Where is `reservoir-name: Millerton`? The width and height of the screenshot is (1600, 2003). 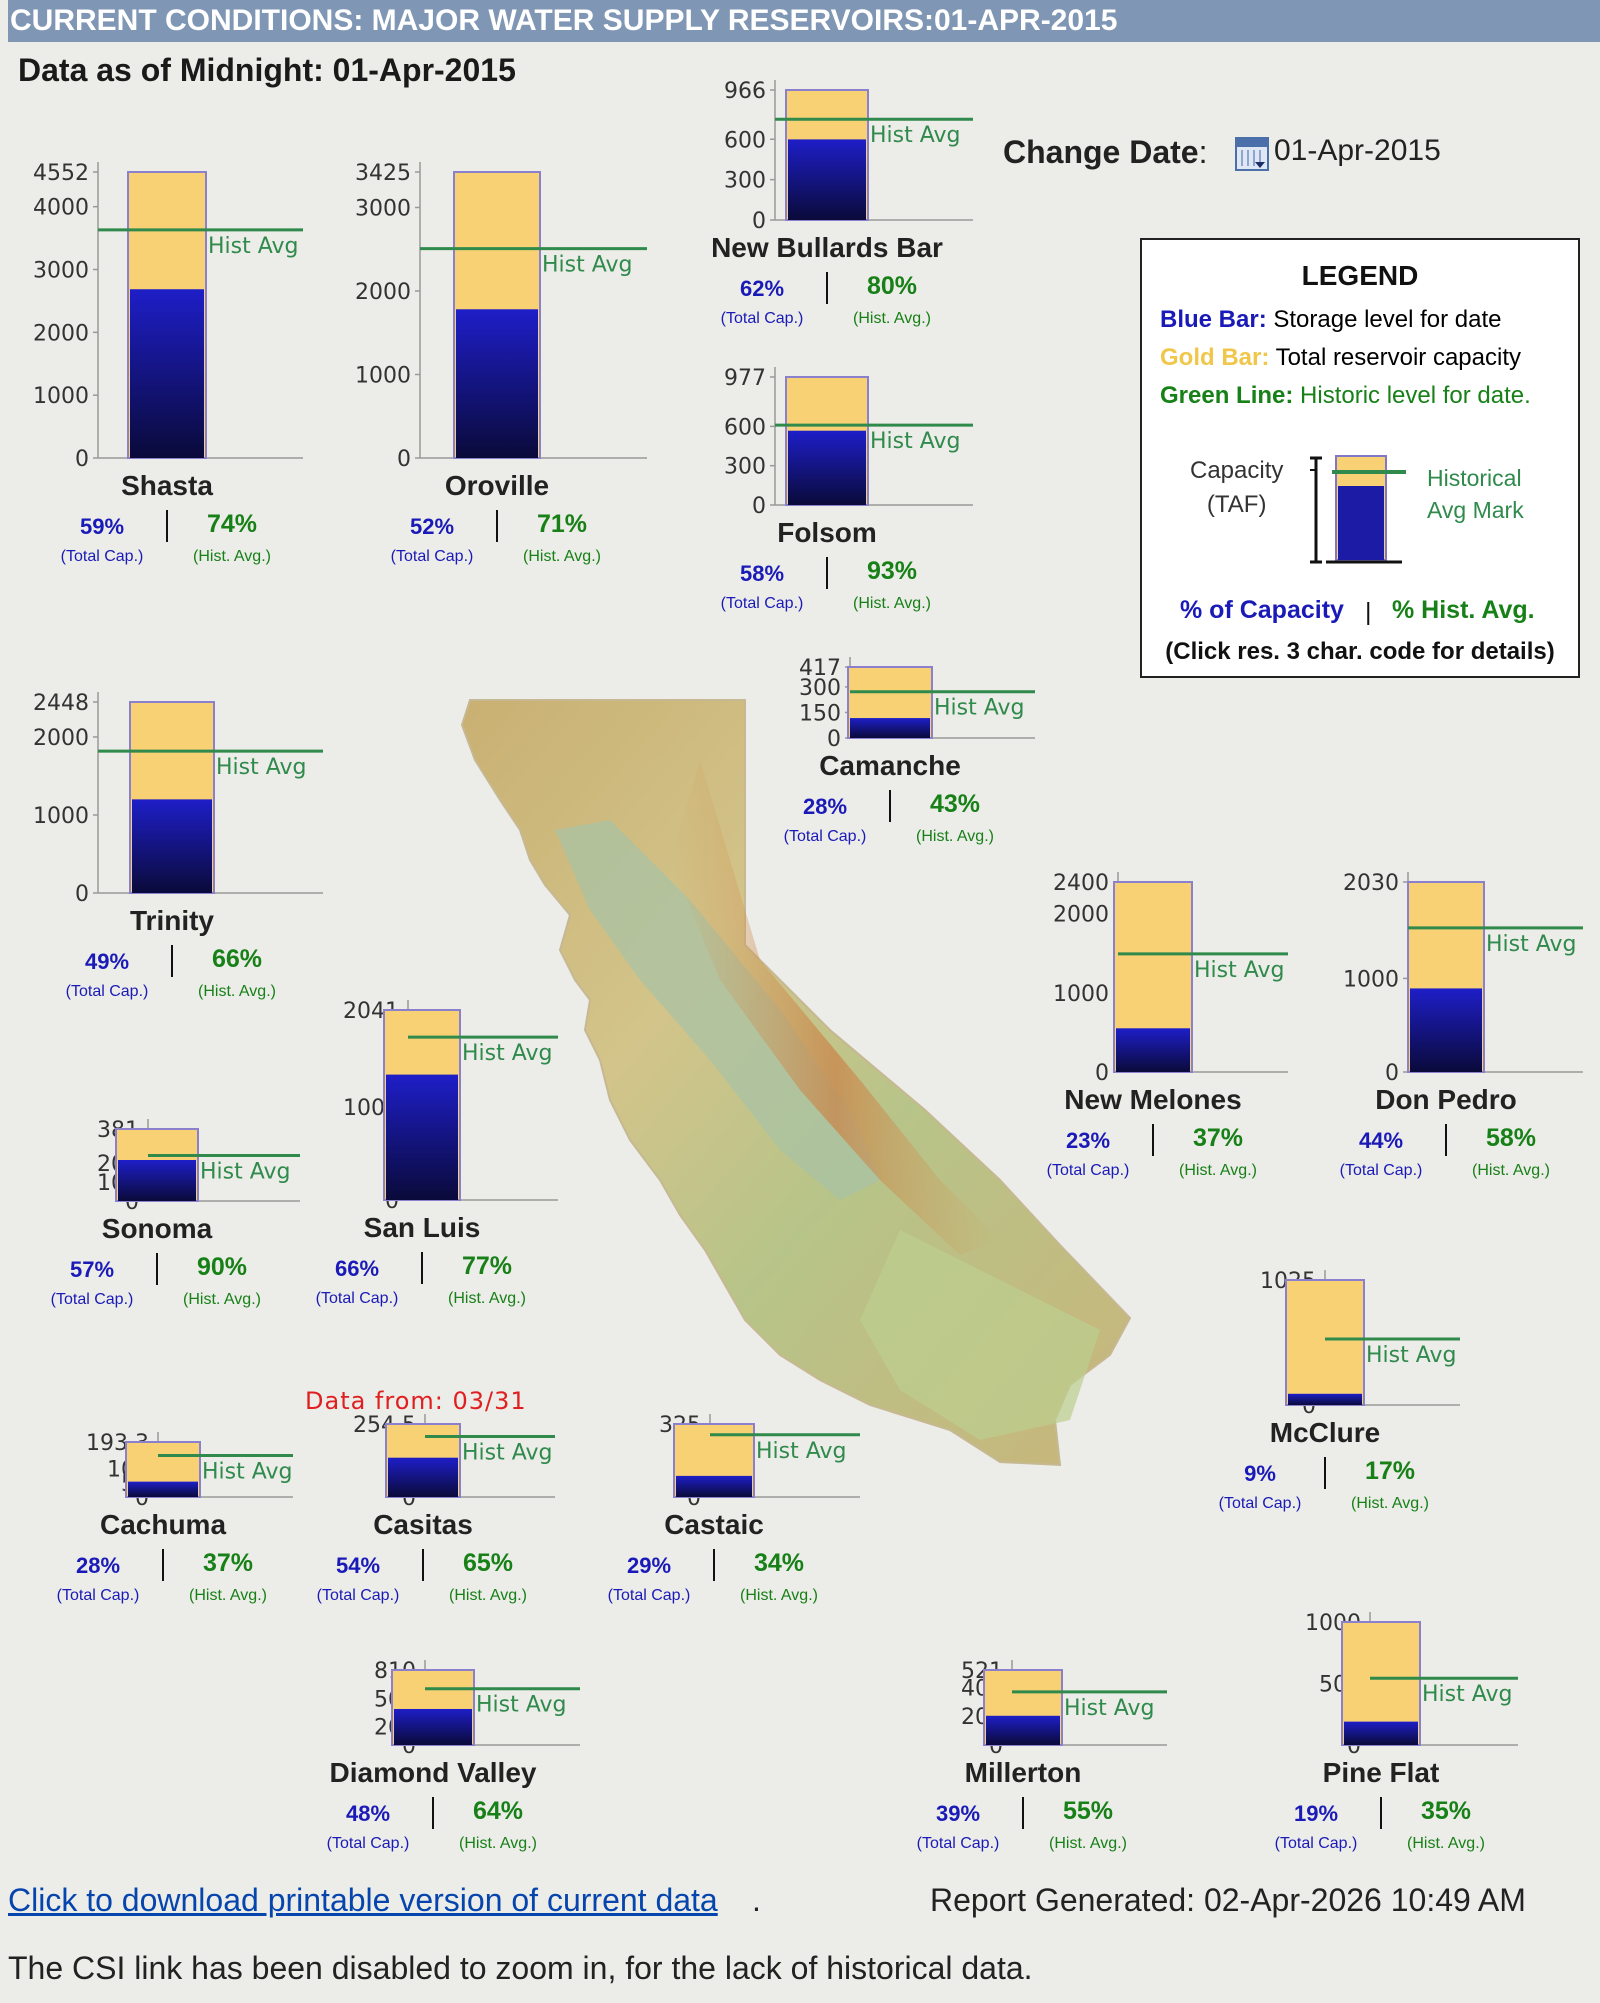
reservoir-name: Millerton is located at coordinates (1023, 1772).